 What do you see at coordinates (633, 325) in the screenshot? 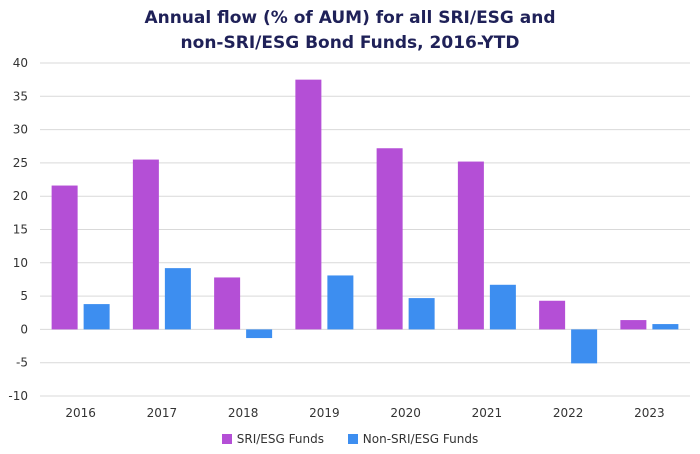
I see `bar-sri-esg-2023` at bounding box center [633, 325].